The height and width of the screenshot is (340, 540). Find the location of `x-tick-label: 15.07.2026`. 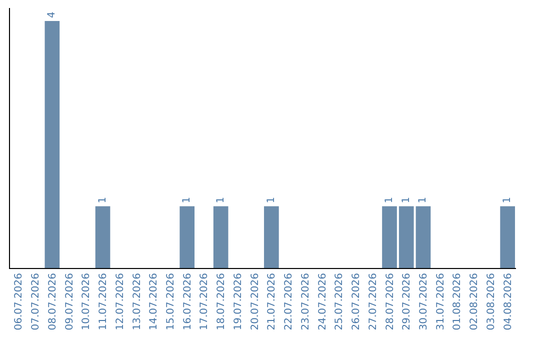

x-tick-label: 15.07.2026 is located at coordinates (170, 301).